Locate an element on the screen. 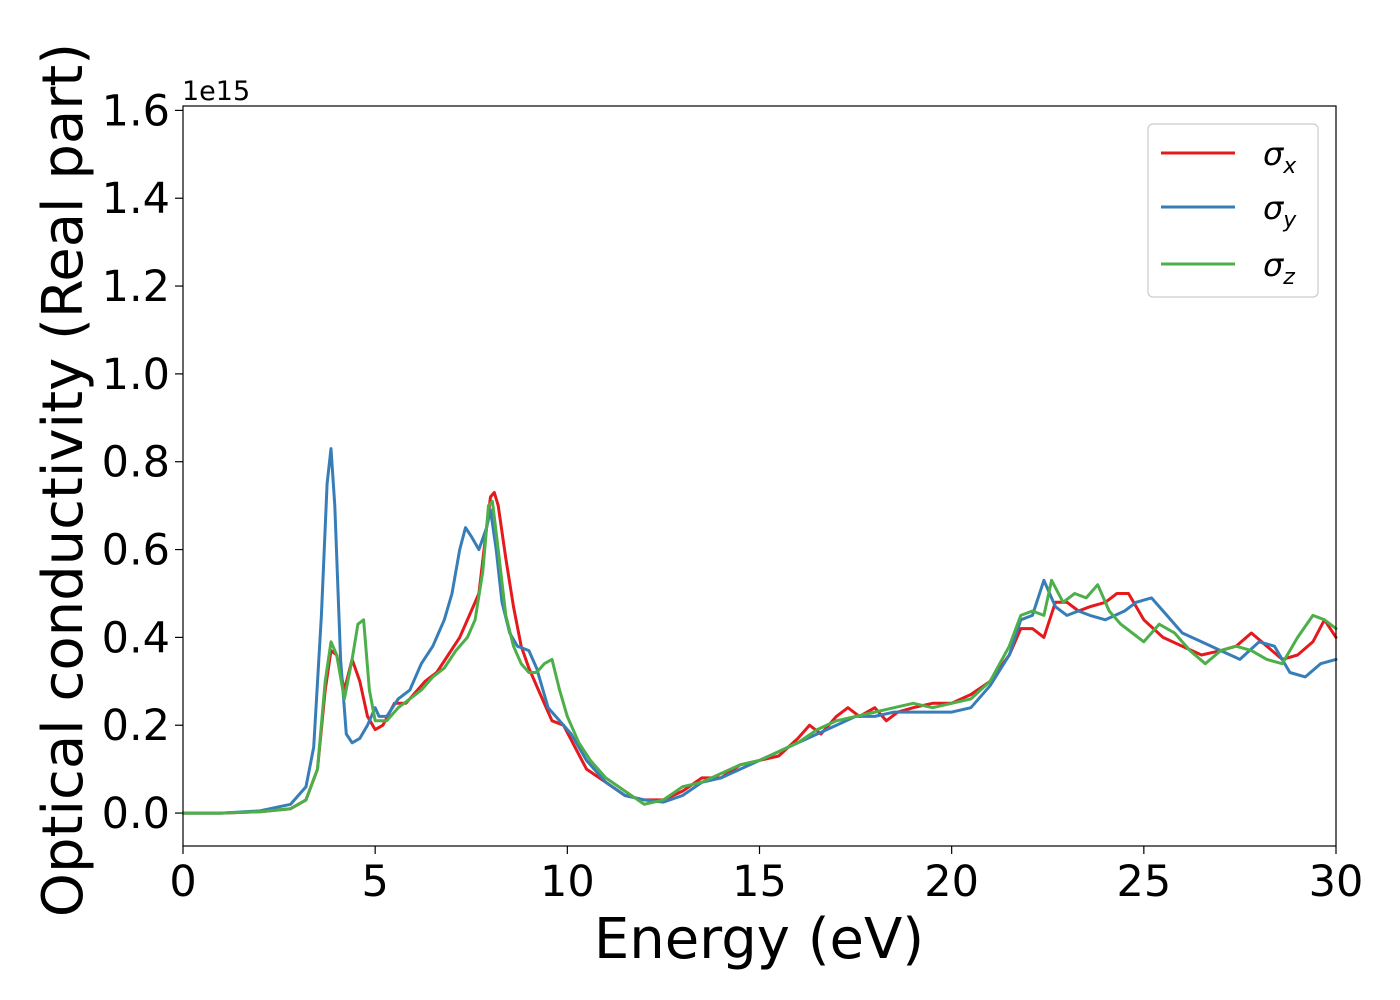 The image size is (1400, 1000). x-axis-ticks: 0 5 10 15 20 25 30 is located at coordinates (766, 876).